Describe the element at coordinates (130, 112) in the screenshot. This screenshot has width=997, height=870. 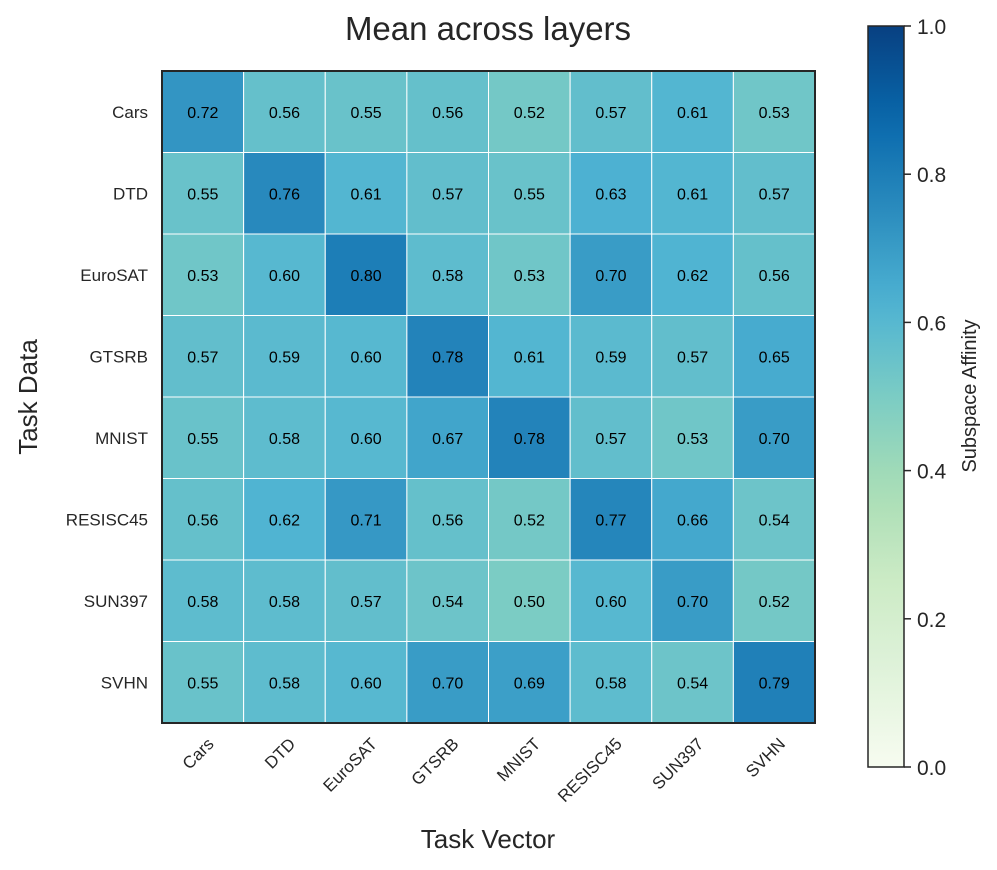
I see `y-tick-label: Cars` at that location.